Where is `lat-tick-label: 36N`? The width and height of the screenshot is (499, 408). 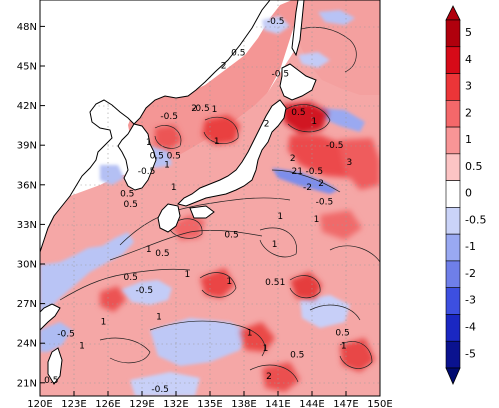
lat-tick-label: 36N is located at coordinates (27, 185).